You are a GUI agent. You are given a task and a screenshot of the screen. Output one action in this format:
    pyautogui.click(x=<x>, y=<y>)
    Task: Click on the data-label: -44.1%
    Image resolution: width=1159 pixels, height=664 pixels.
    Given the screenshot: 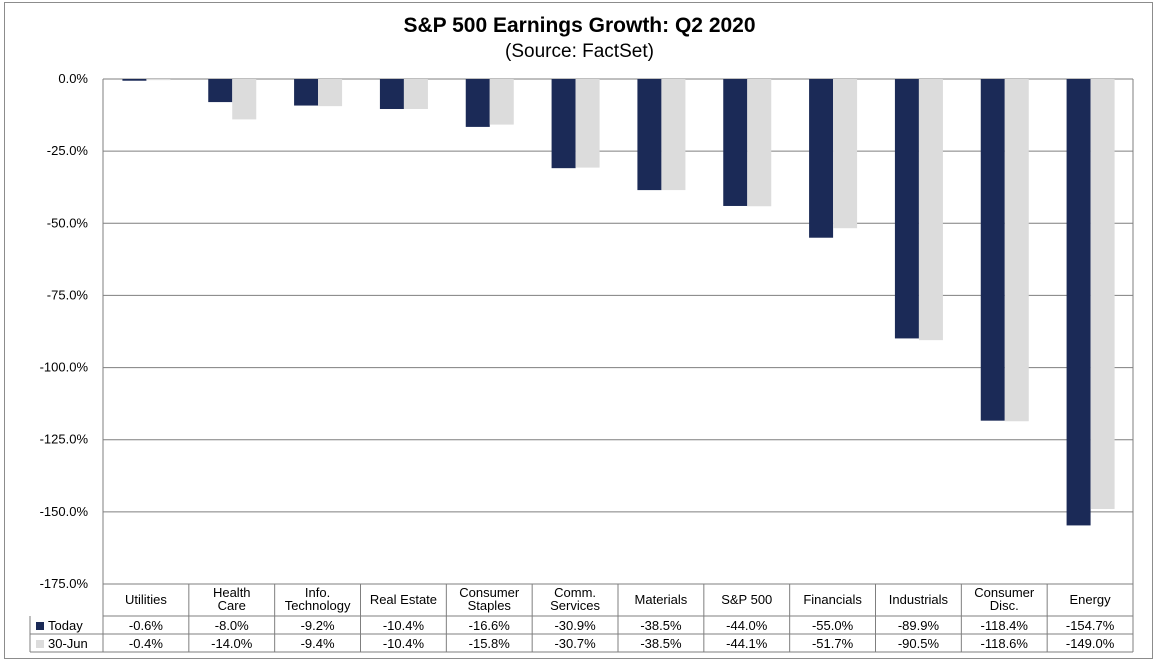 What is the action you would take?
    pyautogui.click(x=747, y=643)
    